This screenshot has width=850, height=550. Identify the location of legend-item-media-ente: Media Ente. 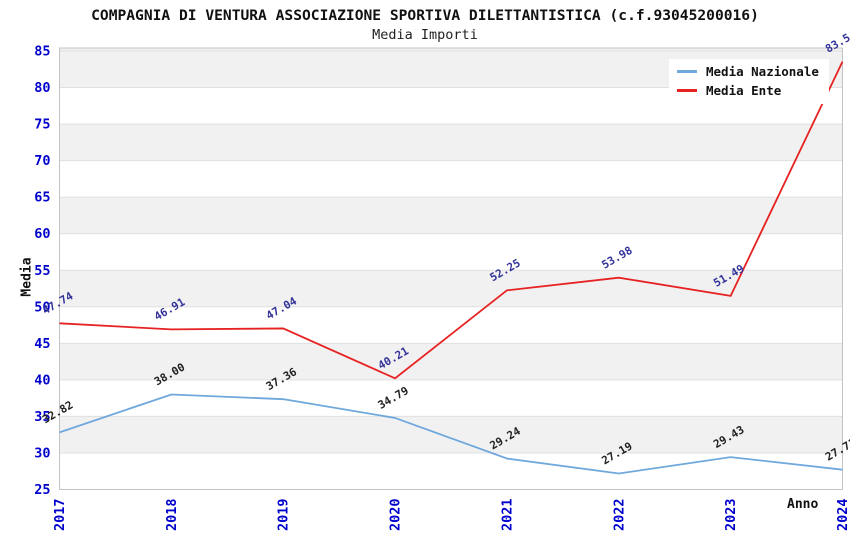
(748, 90).